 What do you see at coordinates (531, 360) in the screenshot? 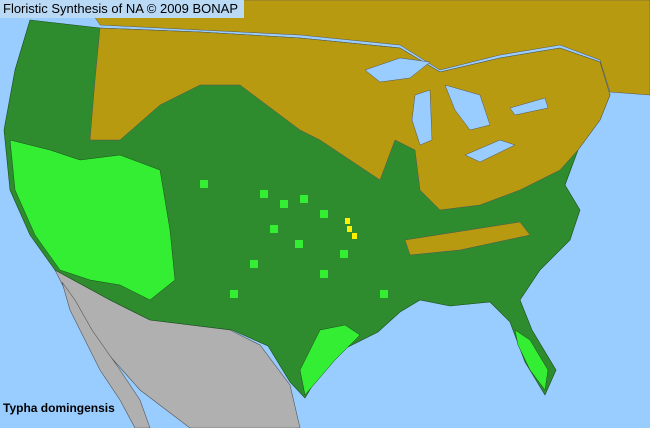
I see `florida-present-counties` at bounding box center [531, 360].